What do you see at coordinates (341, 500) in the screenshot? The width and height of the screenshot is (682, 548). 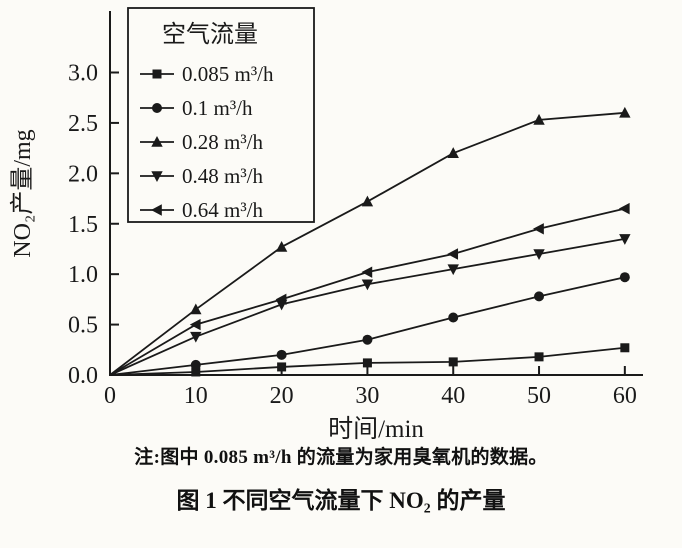 I see `figure-caption: 图 1 不同空气流量下 NO₂ 的产量` at bounding box center [341, 500].